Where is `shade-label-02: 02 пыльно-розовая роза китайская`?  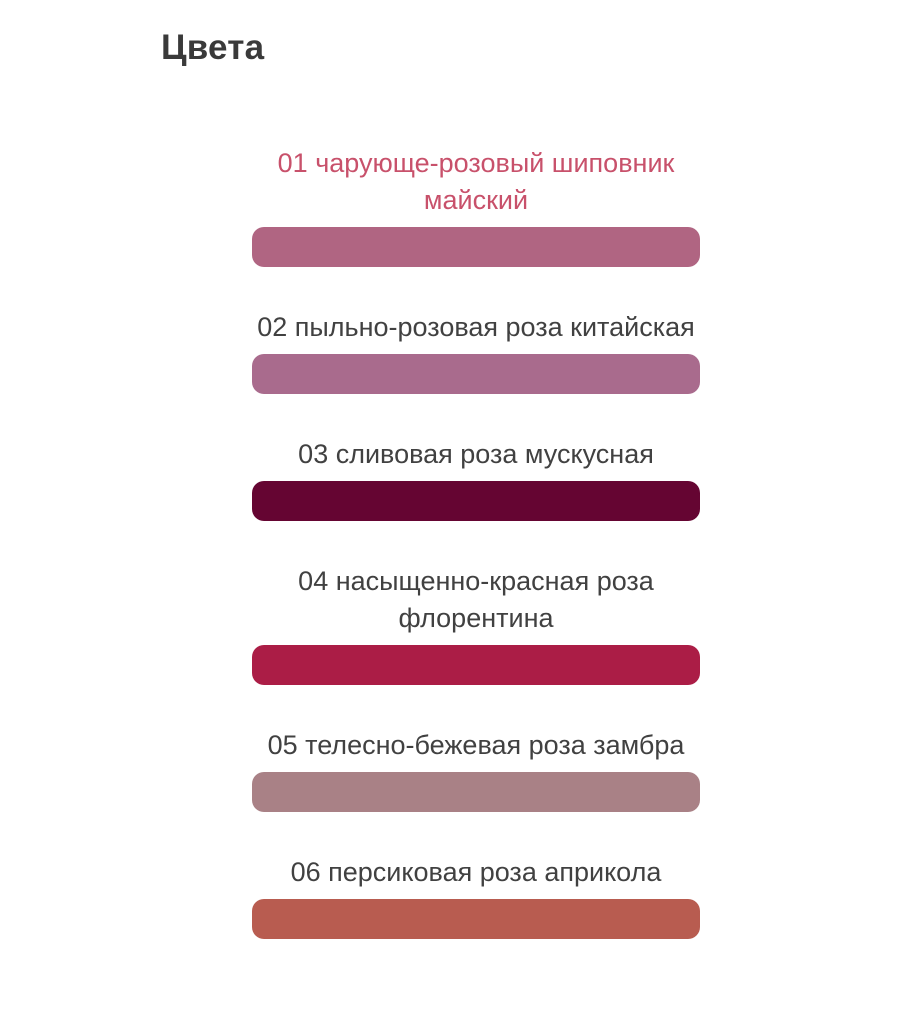
shade-label-02: 02 пыльно-розовая роза китайская is located at coordinates (476, 327).